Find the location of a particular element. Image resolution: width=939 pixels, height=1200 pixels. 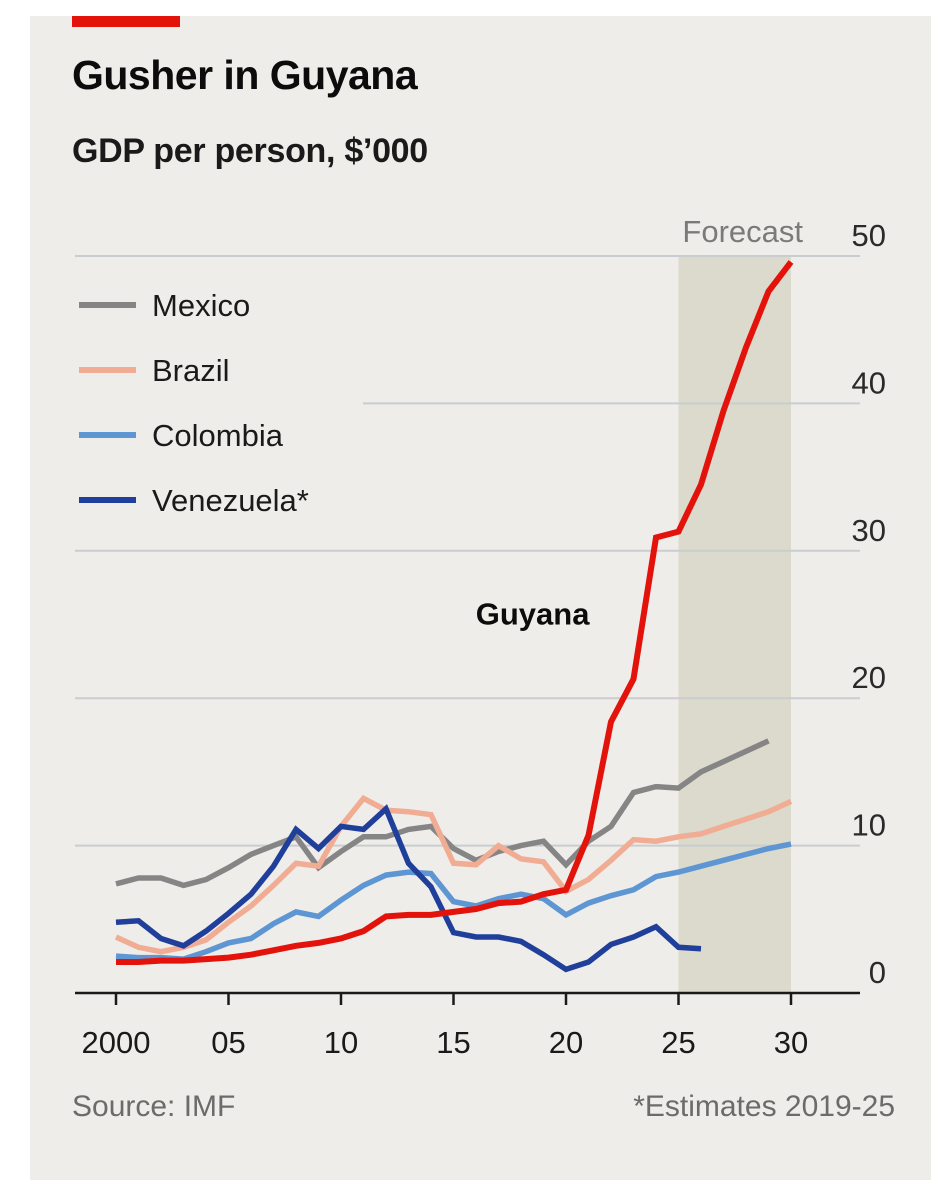

chart-title: Gusher in Guyana is located at coordinates (245, 75).